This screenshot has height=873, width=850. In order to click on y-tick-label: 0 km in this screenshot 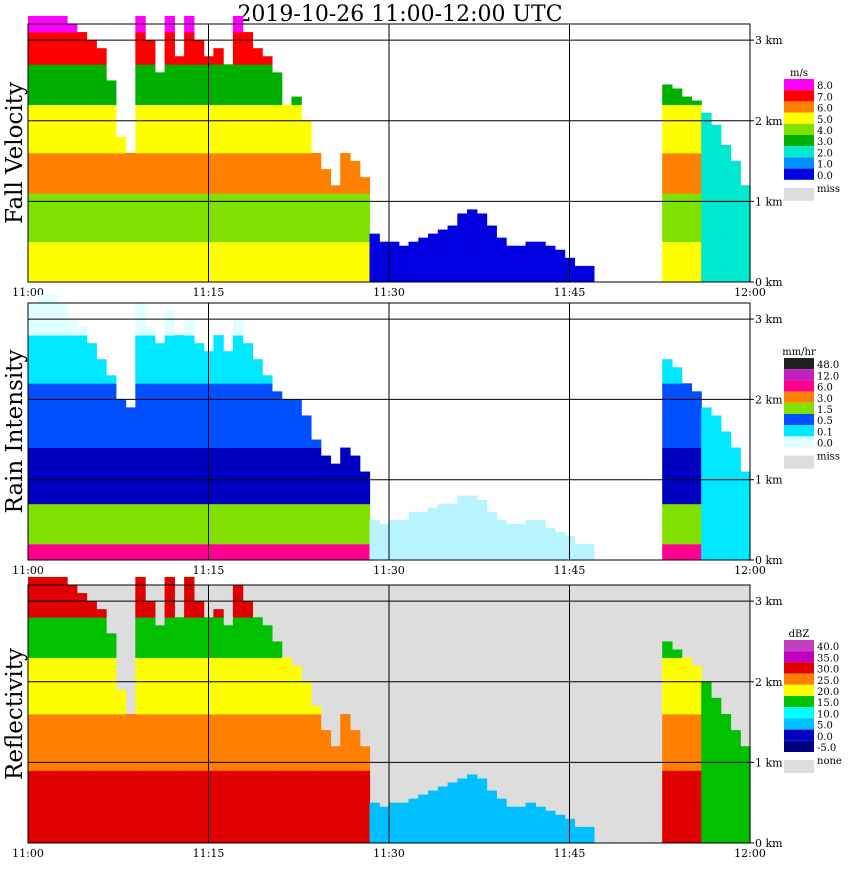, I will do `click(769, 843)`.